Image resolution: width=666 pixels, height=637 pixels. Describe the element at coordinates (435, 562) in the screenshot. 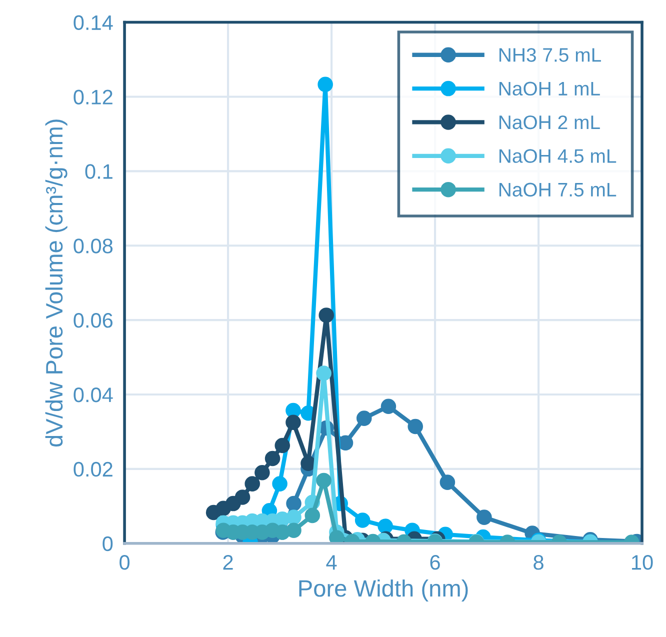

I see `x-tick-label: 6` at that location.